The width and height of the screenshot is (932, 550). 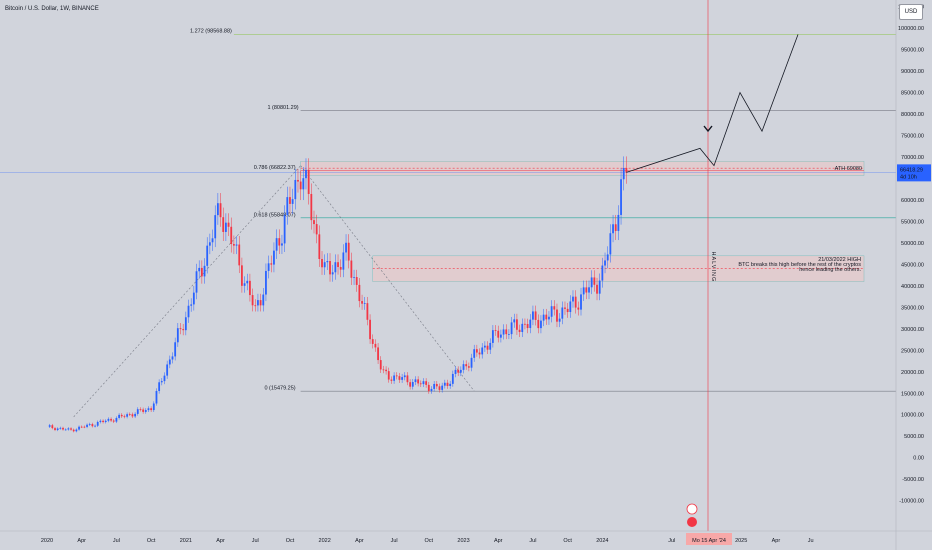 I want to click on y-tick-label: -10000.00, so click(x=911, y=502).